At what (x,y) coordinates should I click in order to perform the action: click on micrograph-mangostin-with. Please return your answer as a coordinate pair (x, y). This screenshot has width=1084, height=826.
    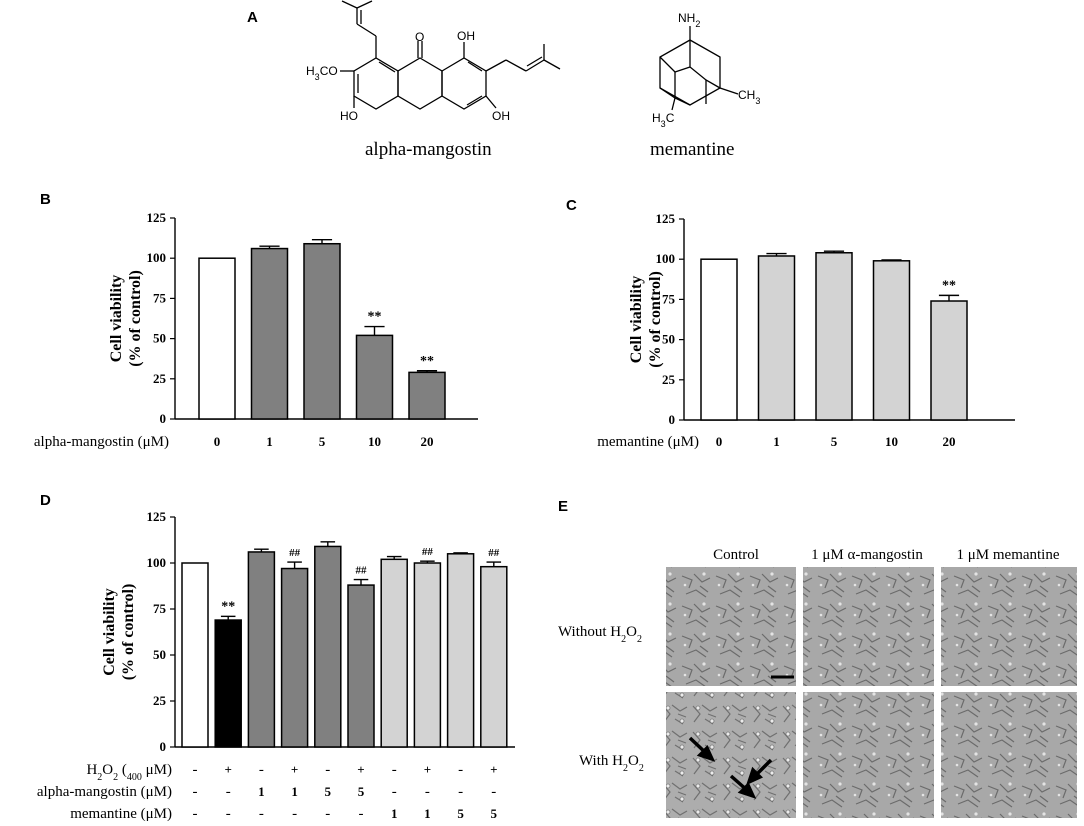
    Looking at the image, I should click on (868, 755).